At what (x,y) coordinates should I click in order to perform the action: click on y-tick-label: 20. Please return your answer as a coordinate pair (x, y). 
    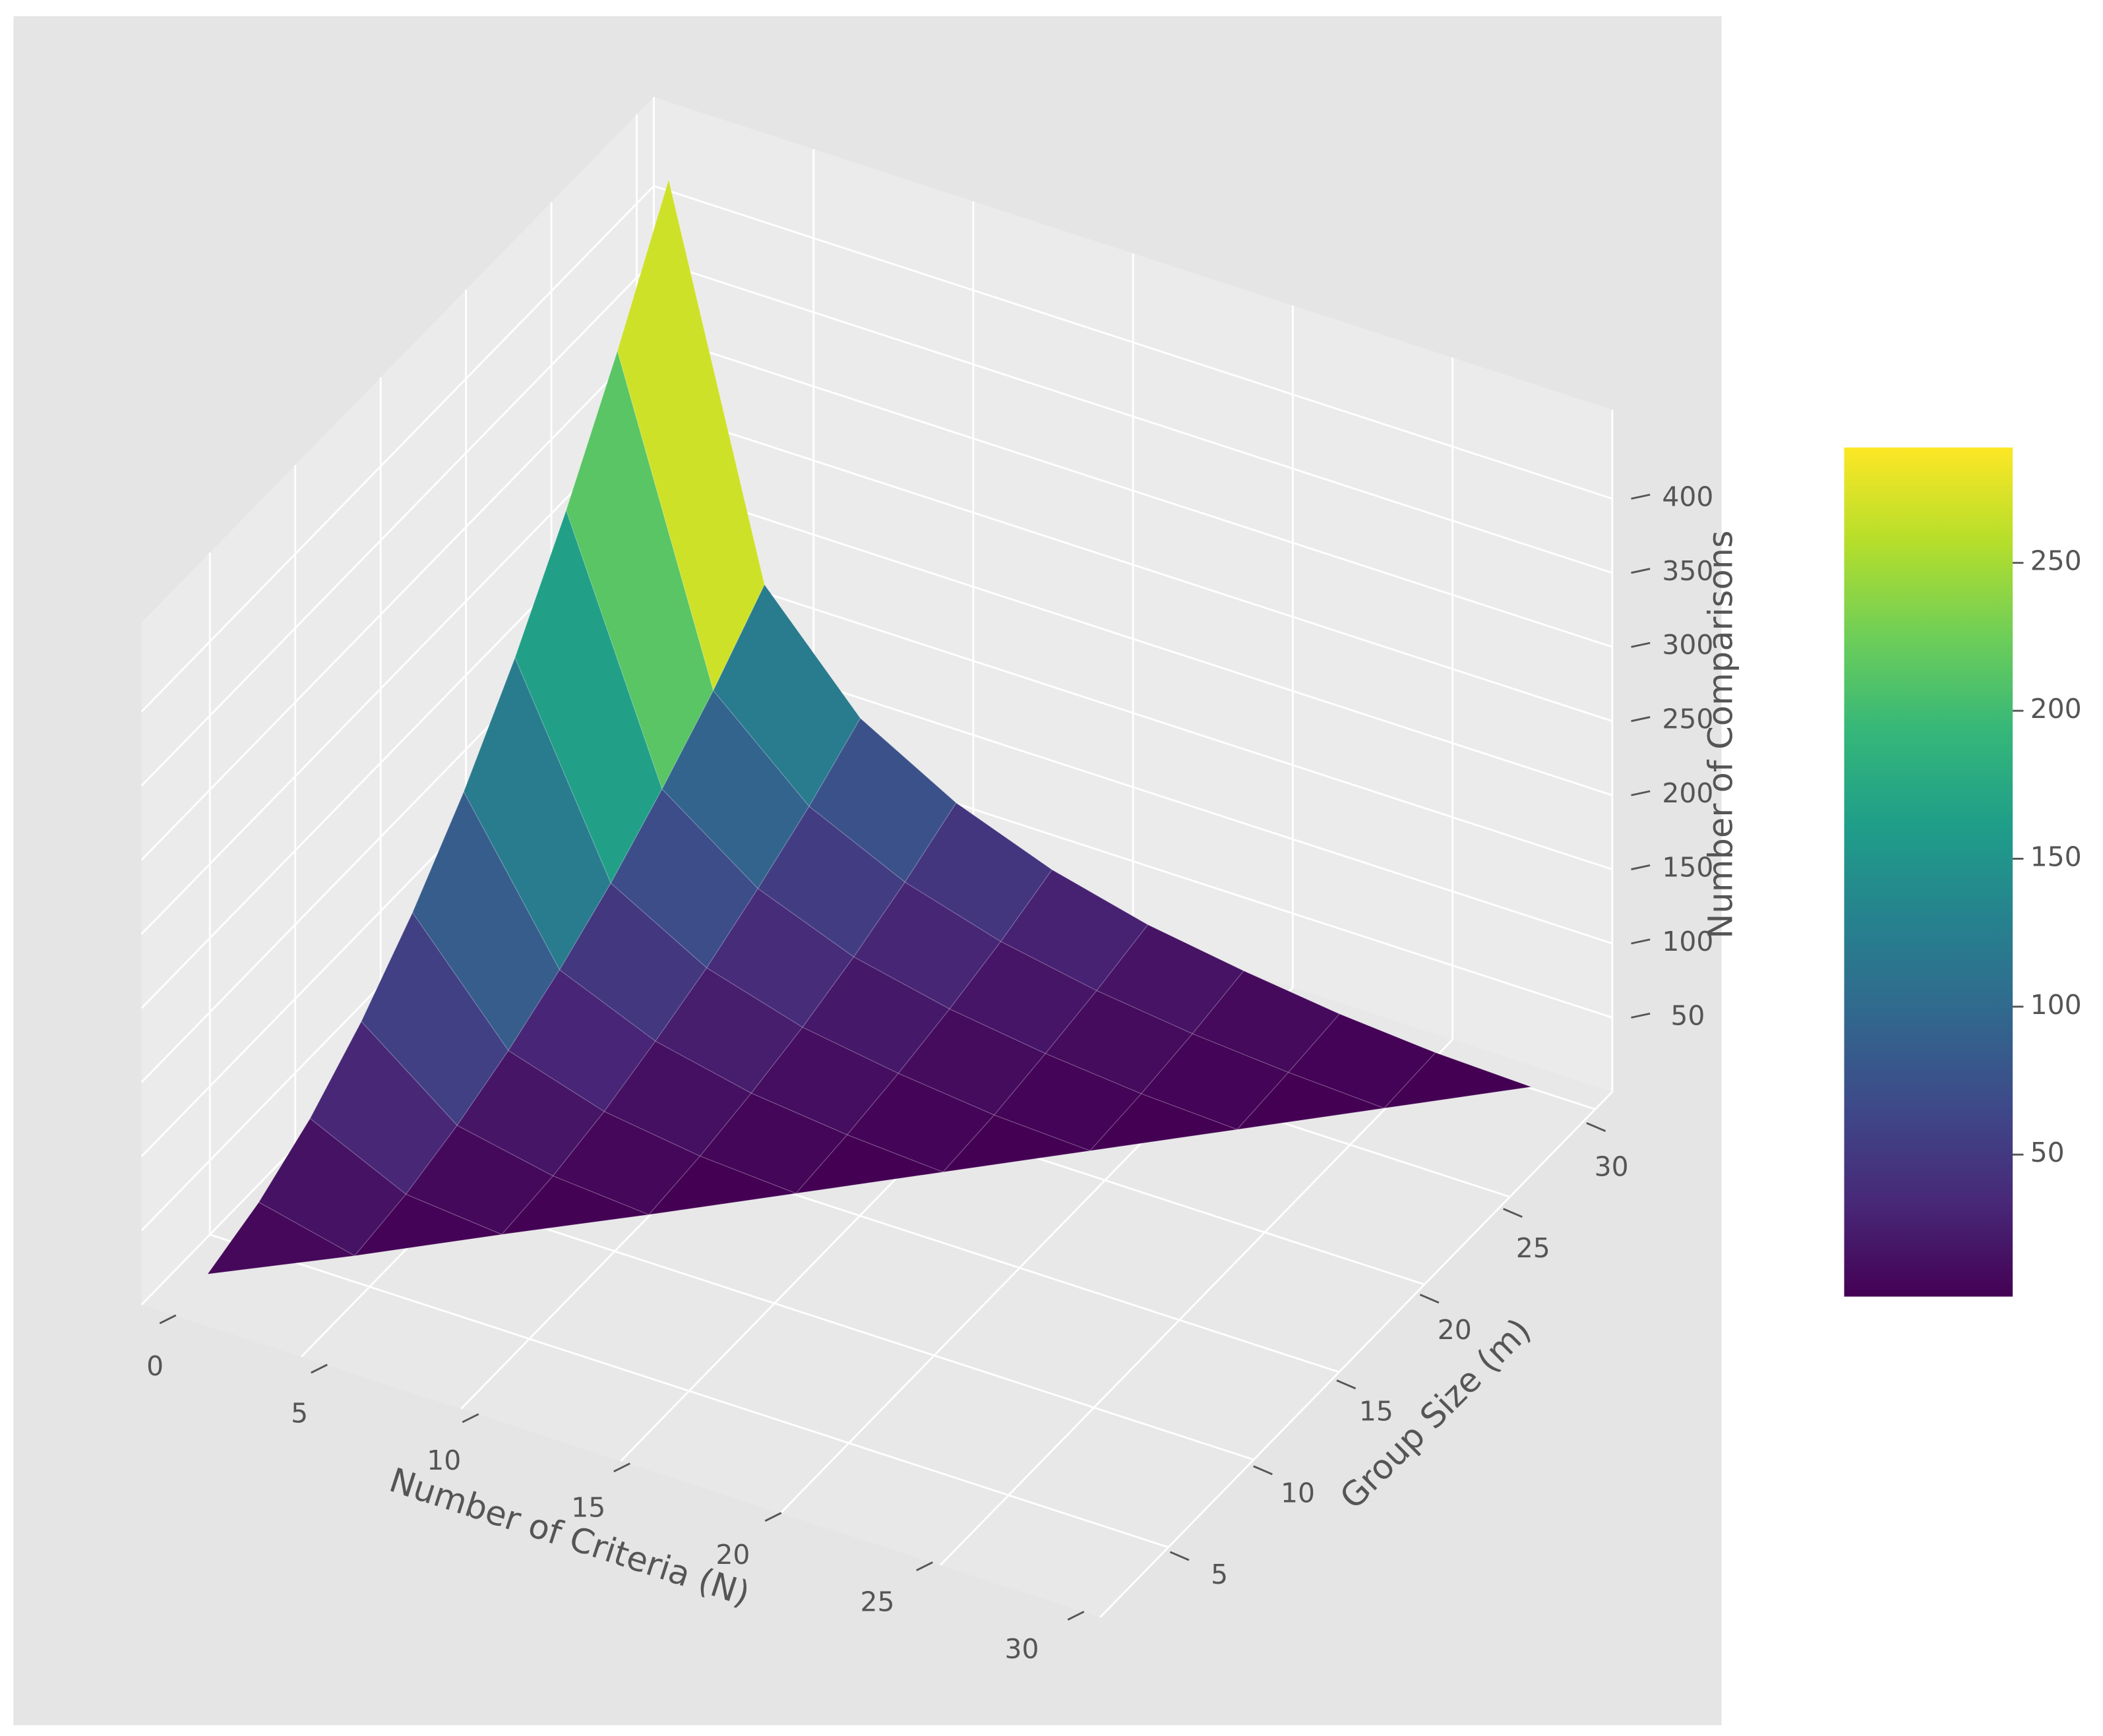
    Looking at the image, I should click on (1455, 1330).